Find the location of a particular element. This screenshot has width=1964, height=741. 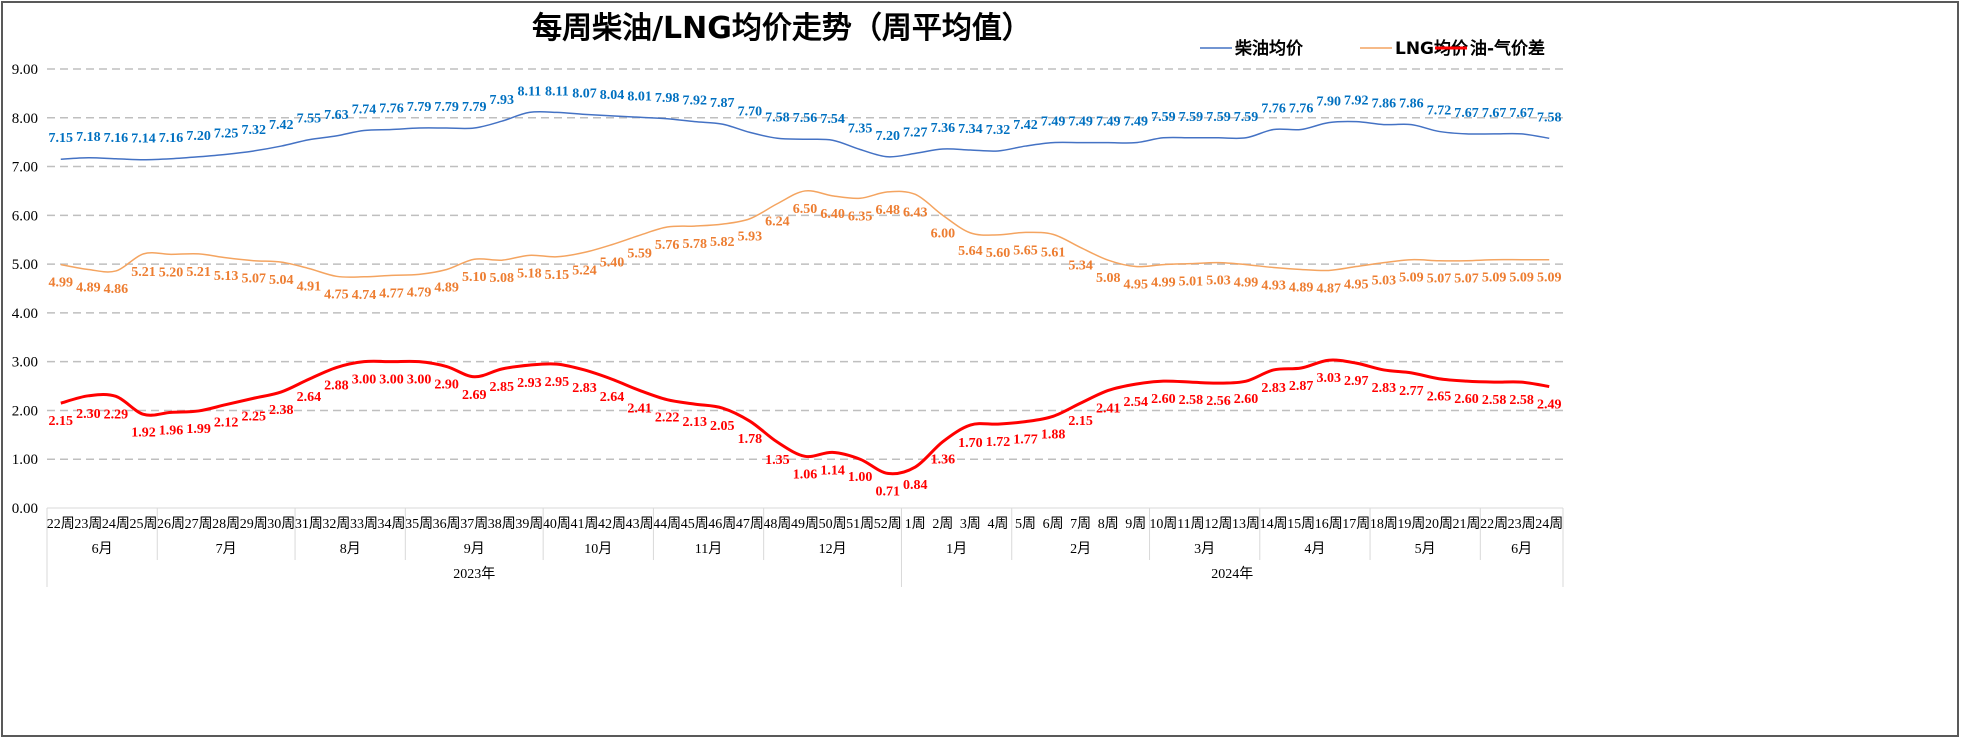

data-label: 2.58 is located at coordinates (1191, 400).